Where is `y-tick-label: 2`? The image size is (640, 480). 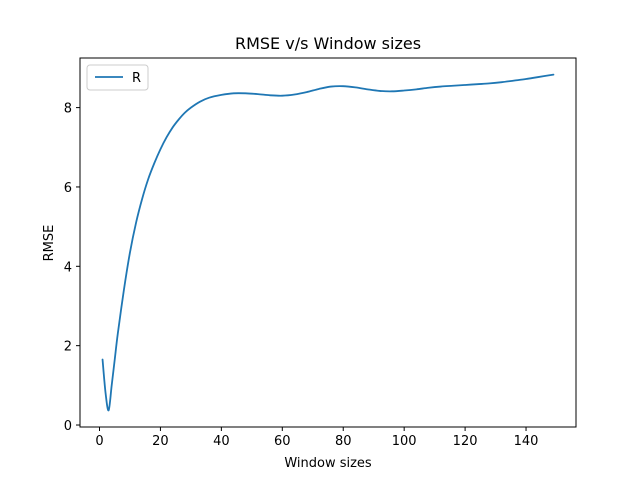
y-tick-label: 2 is located at coordinates (68, 347).